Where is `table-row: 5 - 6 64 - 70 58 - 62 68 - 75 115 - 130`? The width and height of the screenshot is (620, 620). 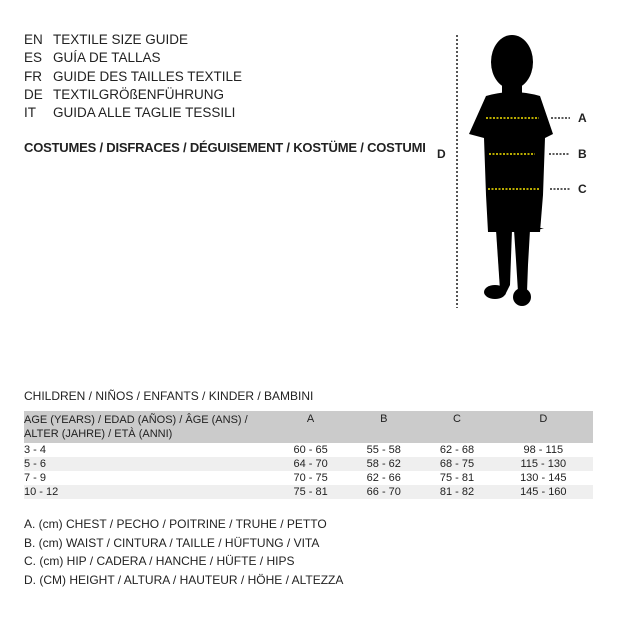
table-row: 5 - 6 64 - 70 58 - 62 68 - 75 115 - 130 is located at coordinates (308, 464).